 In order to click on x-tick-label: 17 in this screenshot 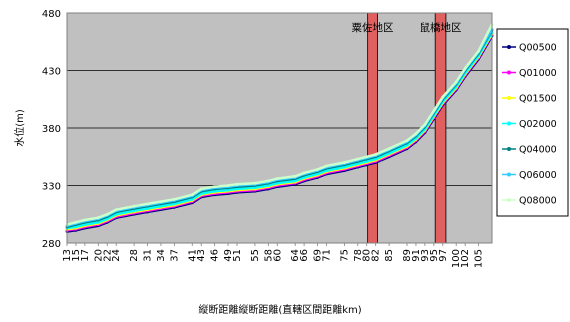, I will do `click(85, 255)`.